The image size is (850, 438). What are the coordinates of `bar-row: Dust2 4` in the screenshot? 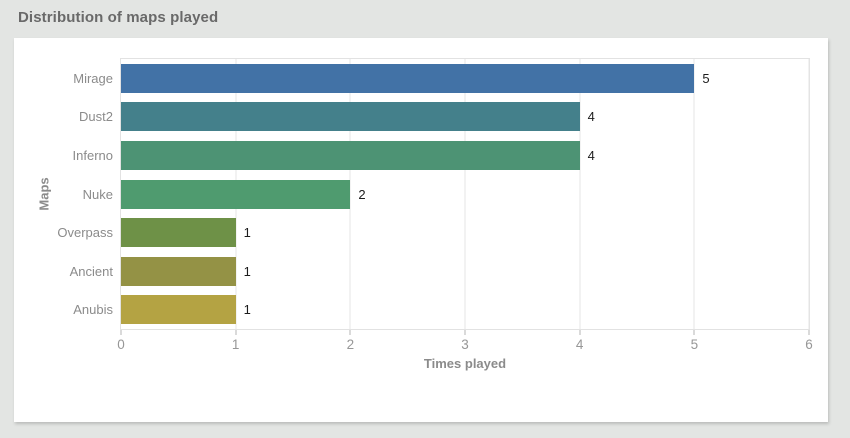 It's located at (444, 117).